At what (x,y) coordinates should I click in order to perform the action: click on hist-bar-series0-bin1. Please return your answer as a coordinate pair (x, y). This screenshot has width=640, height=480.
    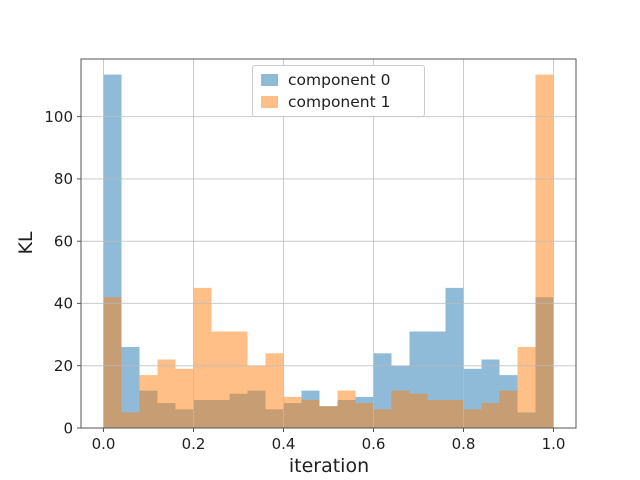
    Looking at the image, I should click on (130, 387).